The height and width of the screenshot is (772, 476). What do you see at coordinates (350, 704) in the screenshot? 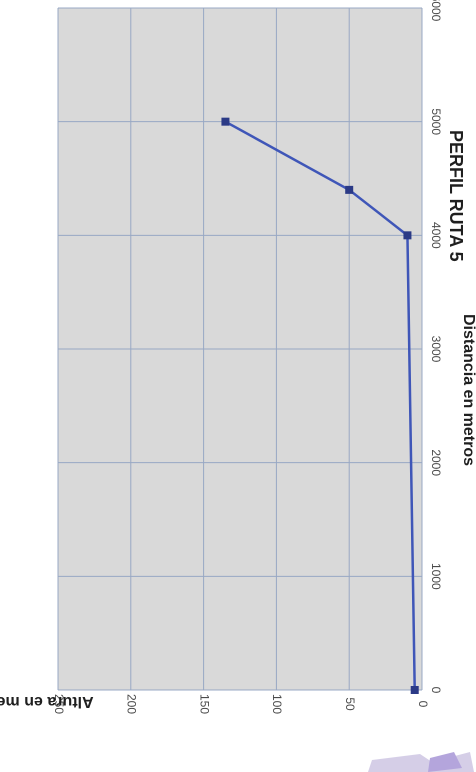
I see `y-tick-label: 50` at bounding box center [350, 704].